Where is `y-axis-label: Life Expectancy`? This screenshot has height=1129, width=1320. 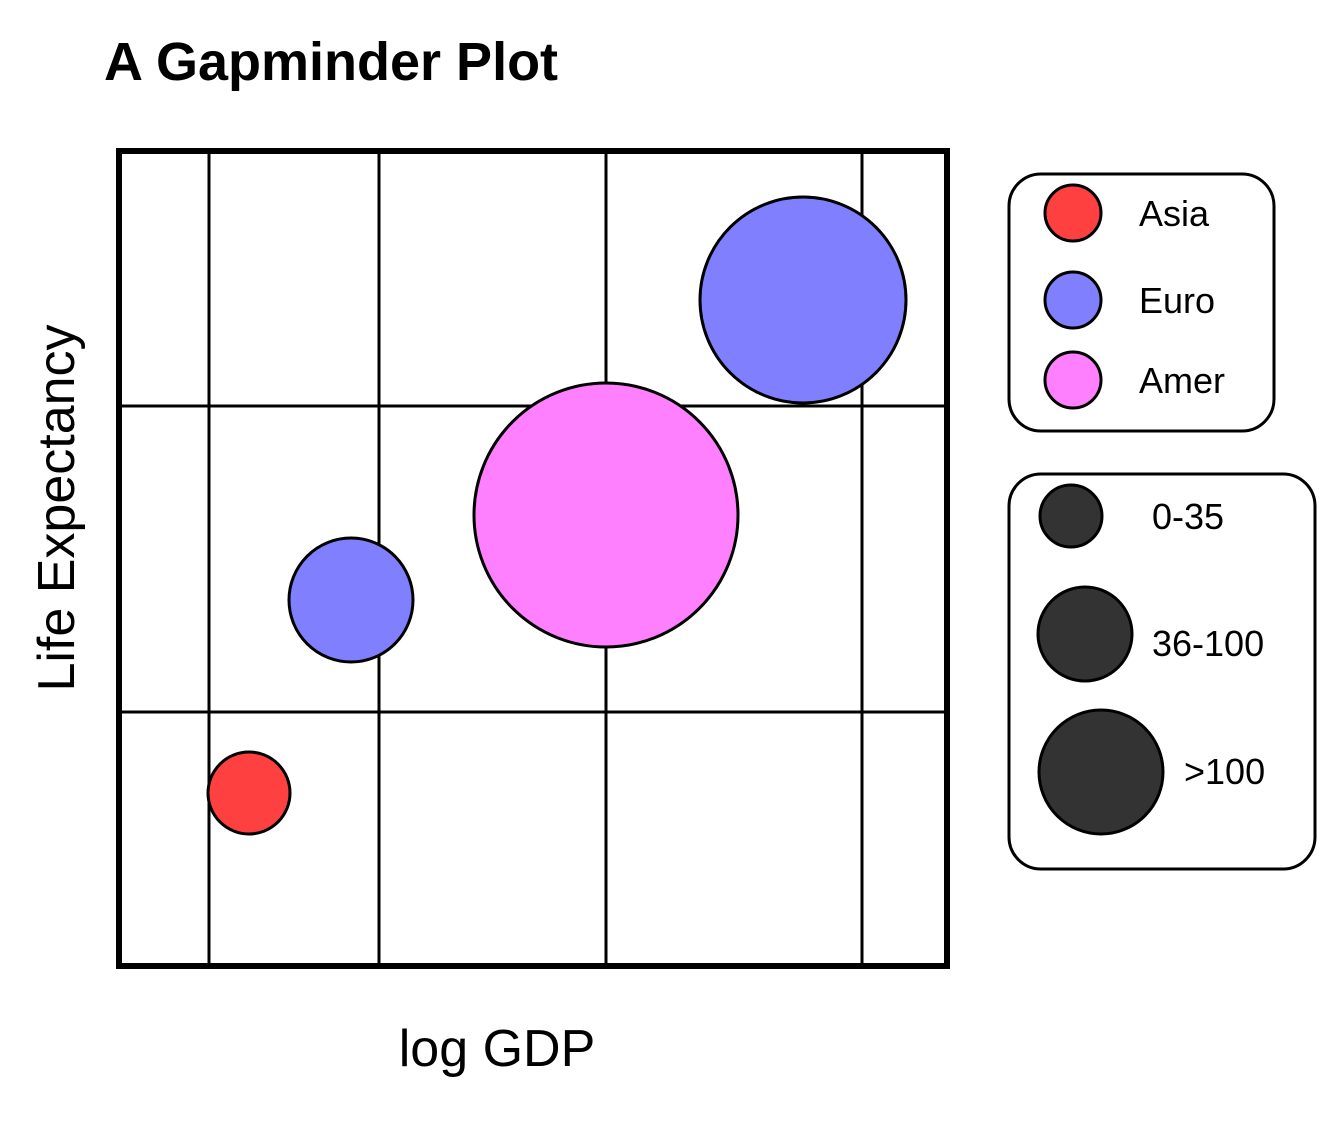
y-axis-label: Life Expectancy is located at coordinates (57, 507).